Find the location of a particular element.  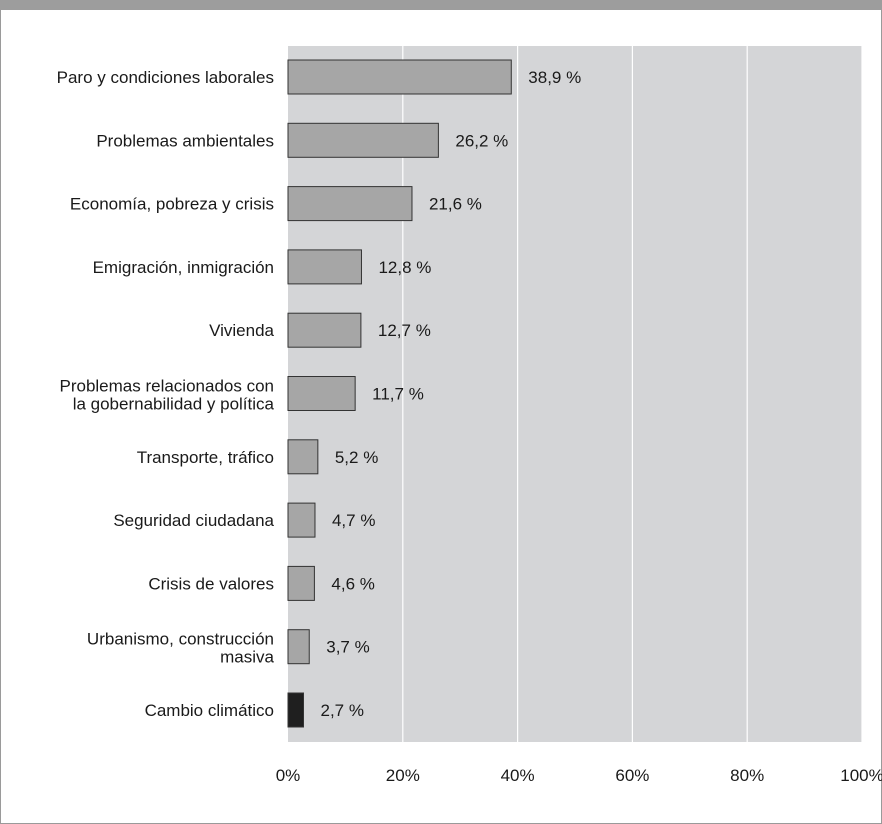

category-label-8: Seguridad ciudadana is located at coordinates (193, 520).